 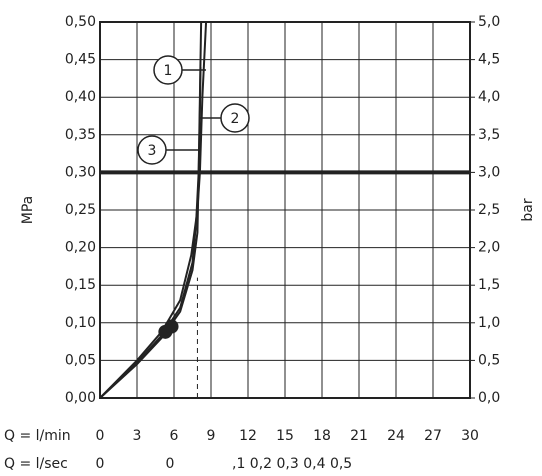 What do you see at coordinates (489, 97) in the screenshot?
I see `y2-tick-label: 4,0` at bounding box center [489, 97].